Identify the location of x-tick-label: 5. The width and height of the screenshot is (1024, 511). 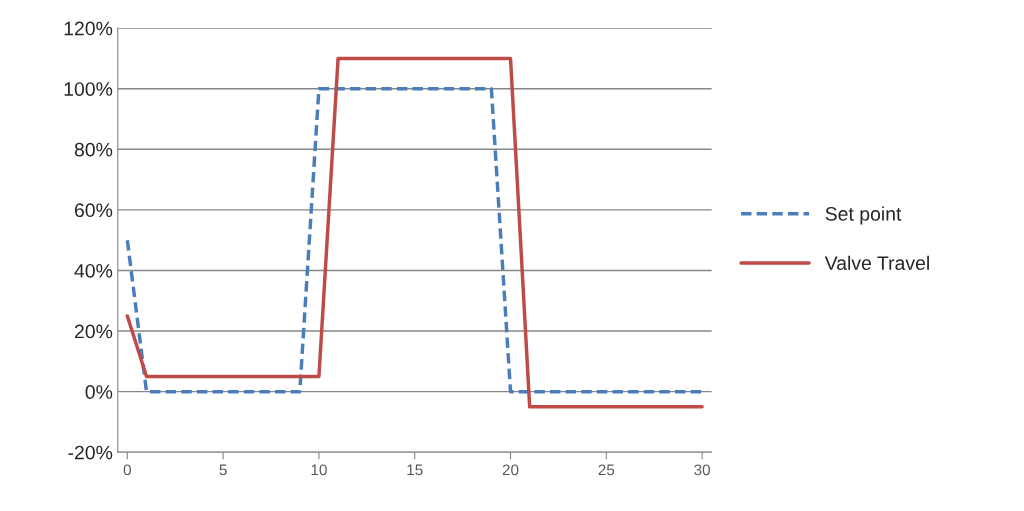
(223, 470).